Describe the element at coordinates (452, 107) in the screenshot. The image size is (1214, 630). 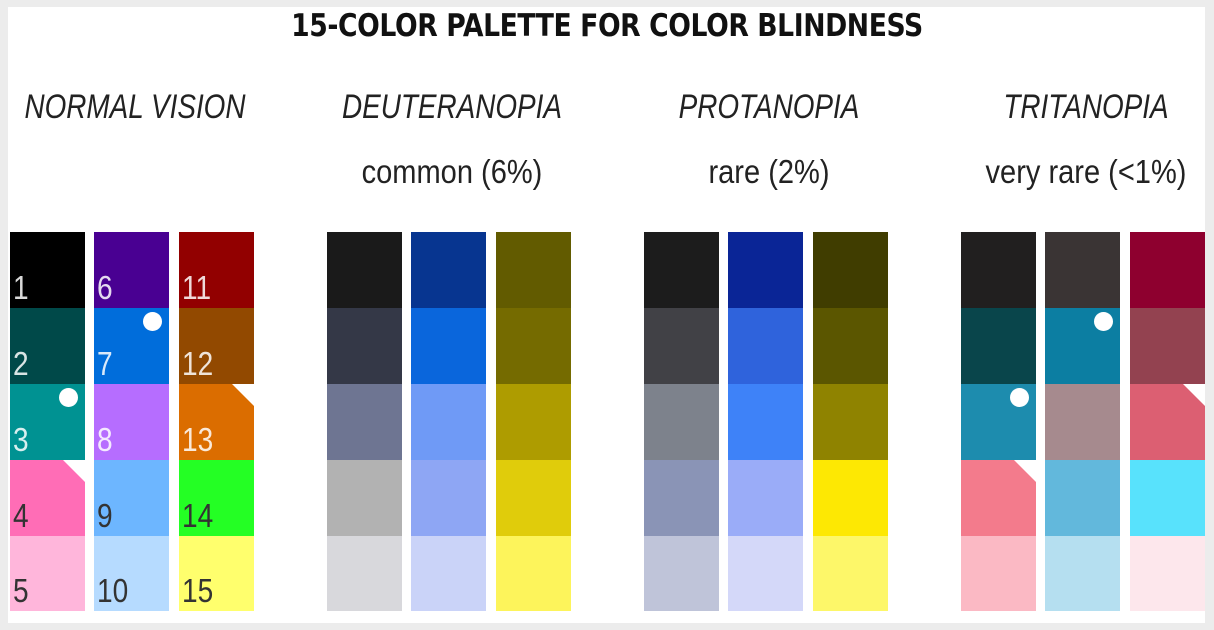
I see `group-name: DEUTERANOPIA` at that location.